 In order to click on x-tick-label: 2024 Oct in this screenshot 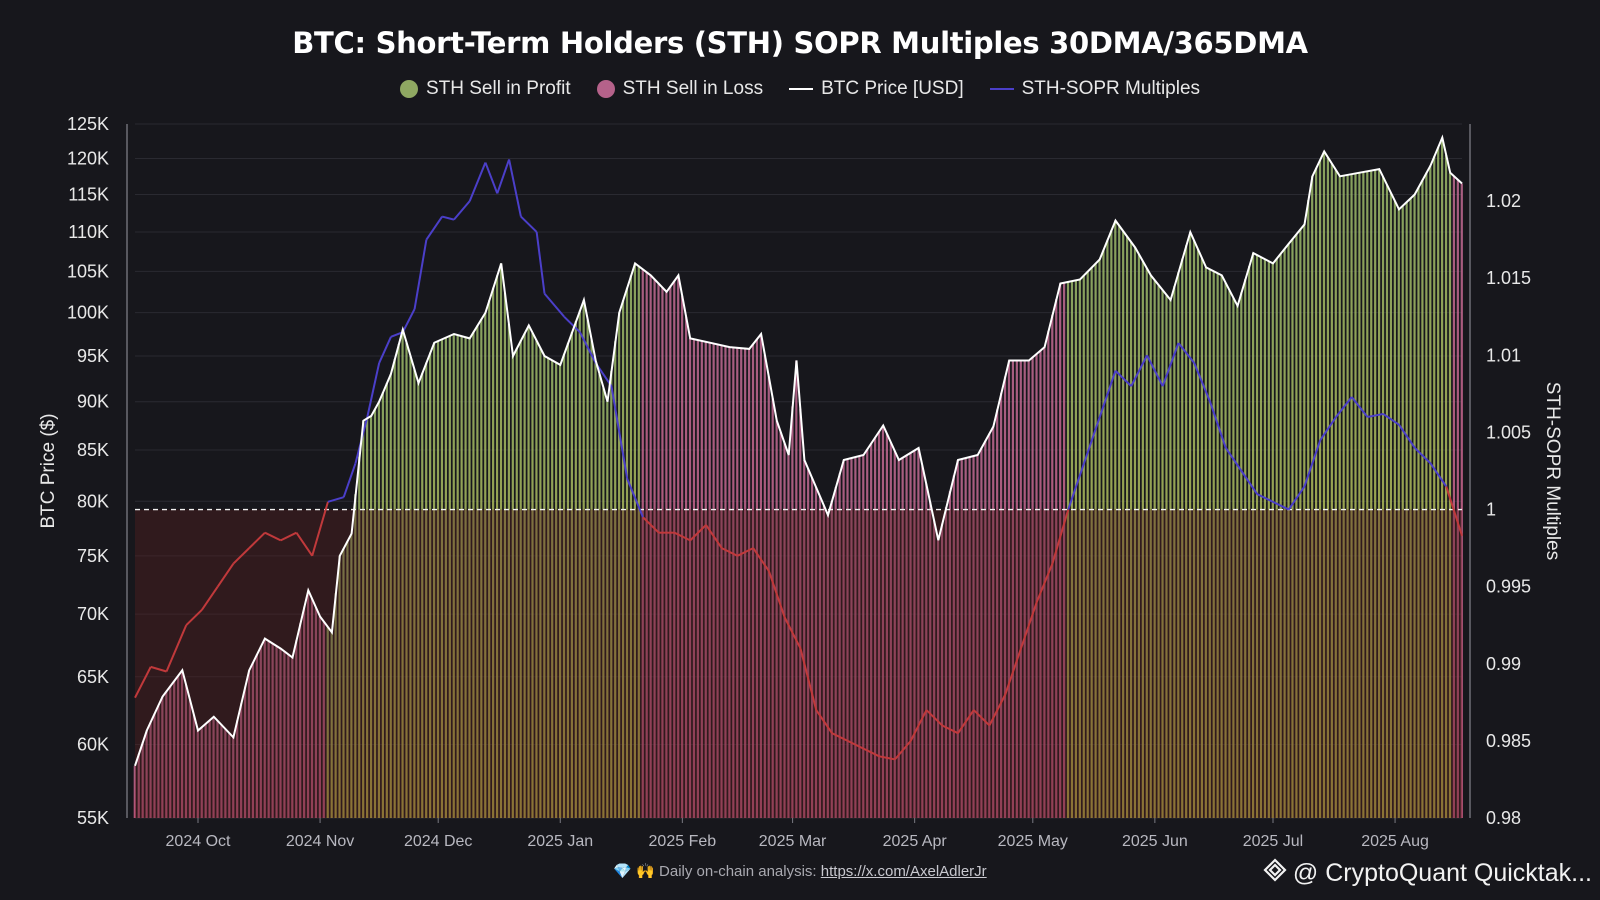, I will do `click(198, 841)`.